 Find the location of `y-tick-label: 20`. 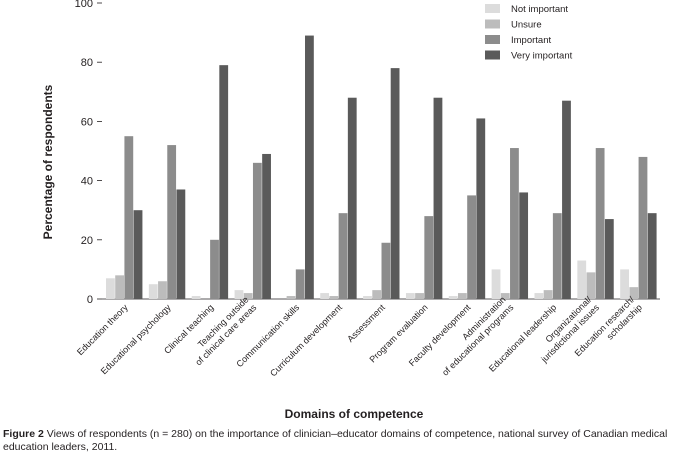

y-tick-label: 20 is located at coordinates (87, 241).